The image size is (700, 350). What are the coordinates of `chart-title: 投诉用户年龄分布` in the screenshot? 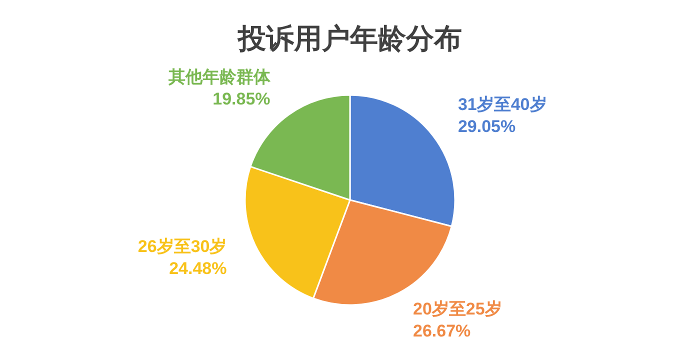 It's located at (349, 38).